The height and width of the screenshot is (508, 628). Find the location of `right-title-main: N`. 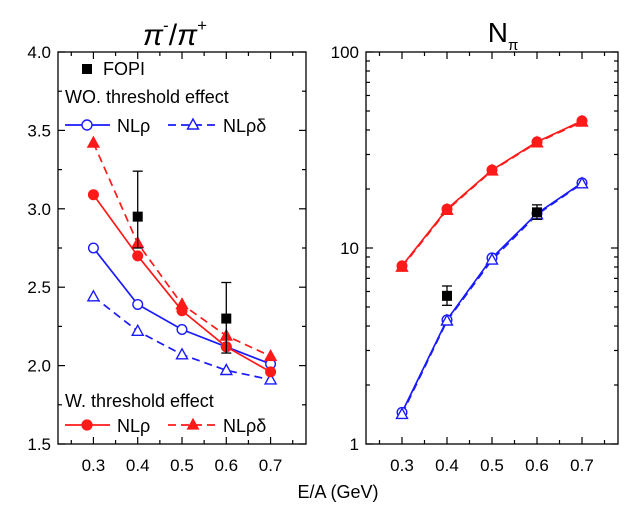

right-title-main: N is located at coordinates (498, 32).